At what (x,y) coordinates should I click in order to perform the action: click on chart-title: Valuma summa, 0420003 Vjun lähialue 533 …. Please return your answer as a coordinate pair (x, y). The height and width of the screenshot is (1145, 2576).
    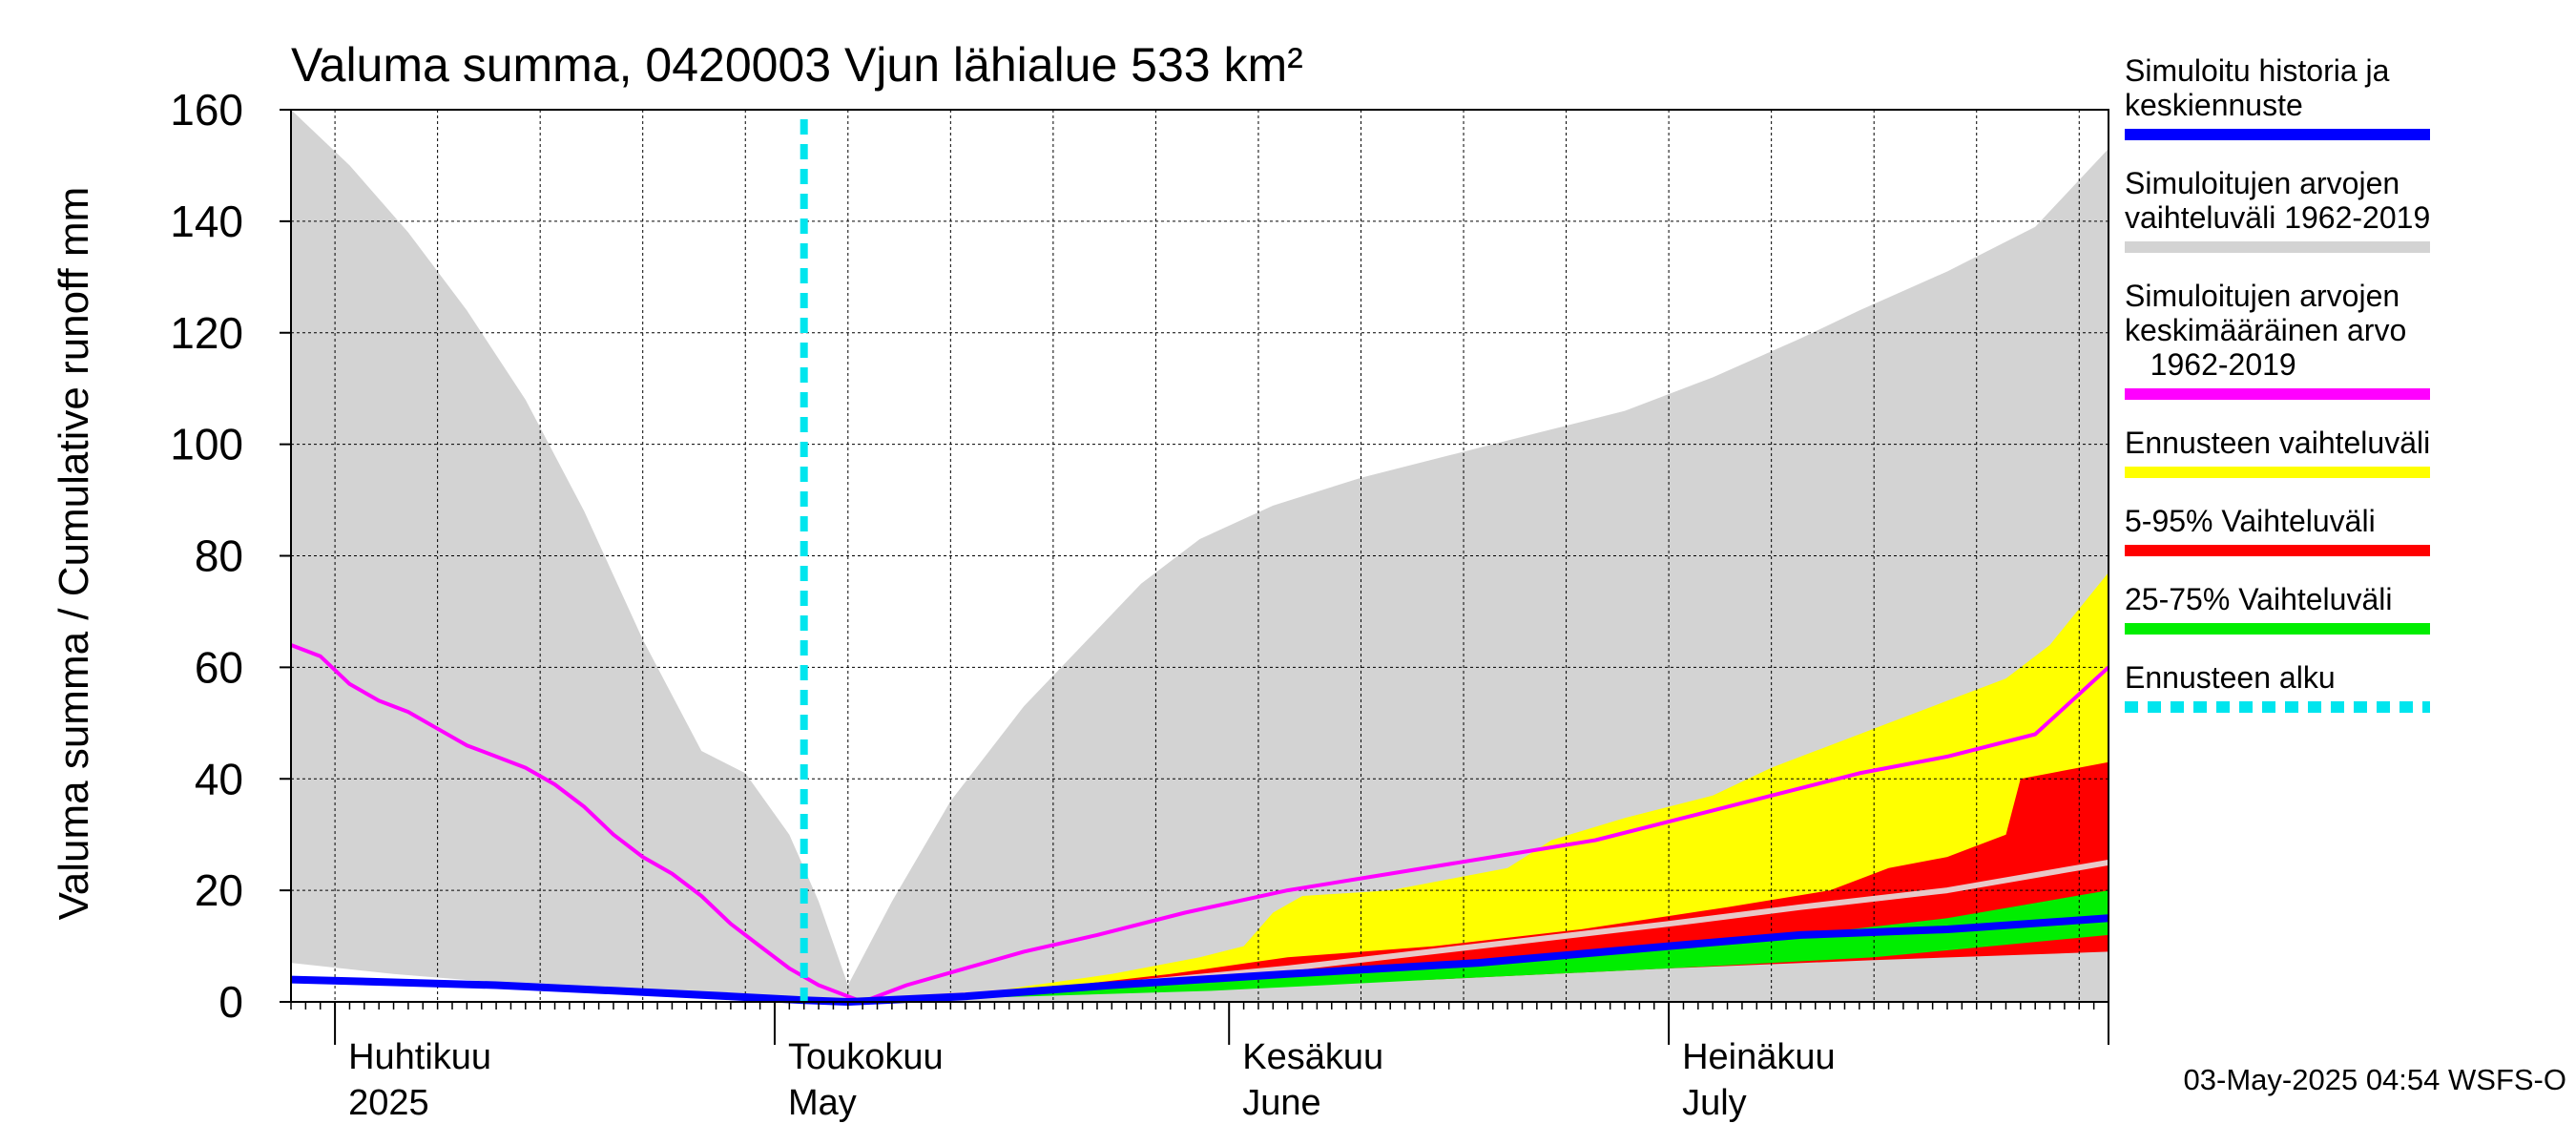
    Looking at the image, I should click on (797, 65).